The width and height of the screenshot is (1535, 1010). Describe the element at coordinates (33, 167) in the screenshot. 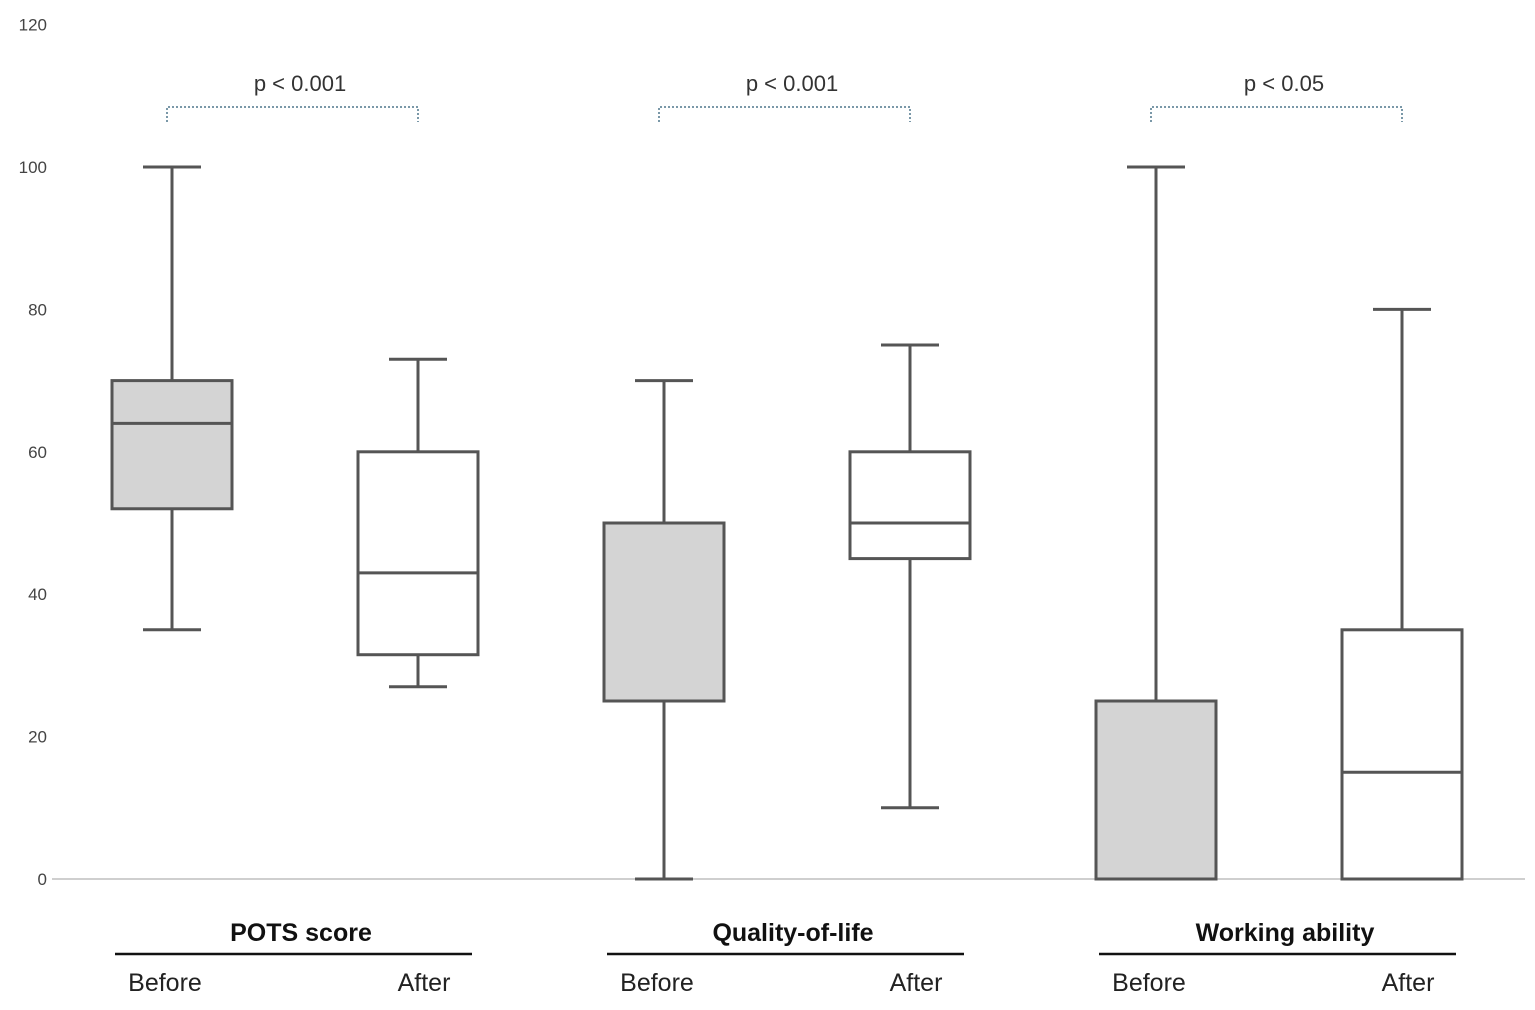

I see `y-tick-label: 100` at that location.